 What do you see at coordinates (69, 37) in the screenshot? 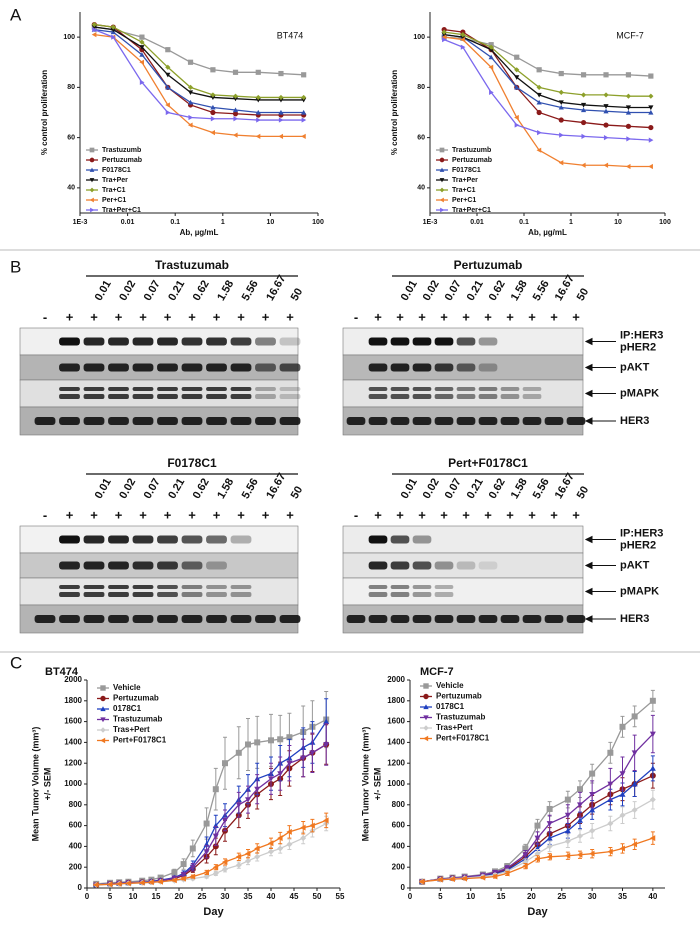
I see `y-tick-label: 100` at bounding box center [69, 37].